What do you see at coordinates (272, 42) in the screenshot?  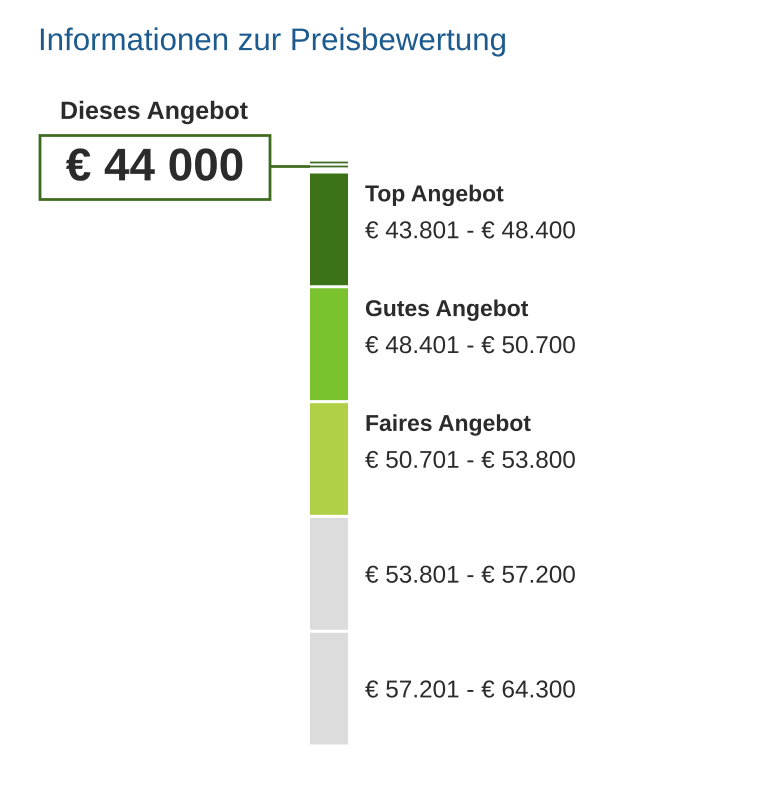 I see `chart-title: Informationen zur Preisbewertung` at bounding box center [272, 42].